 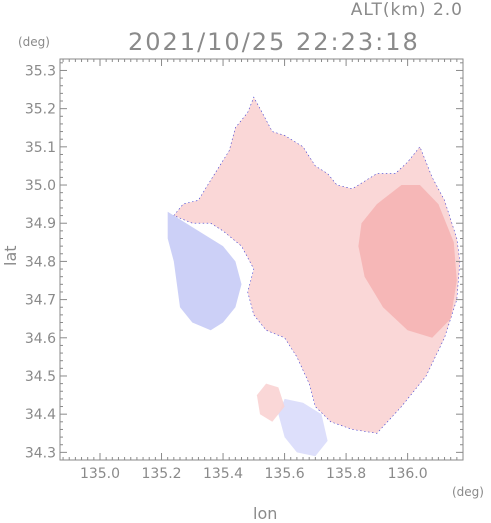 What do you see at coordinates (40, 415) in the screenshot?
I see `y-tick-label: 34.4` at bounding box center [40, 415].